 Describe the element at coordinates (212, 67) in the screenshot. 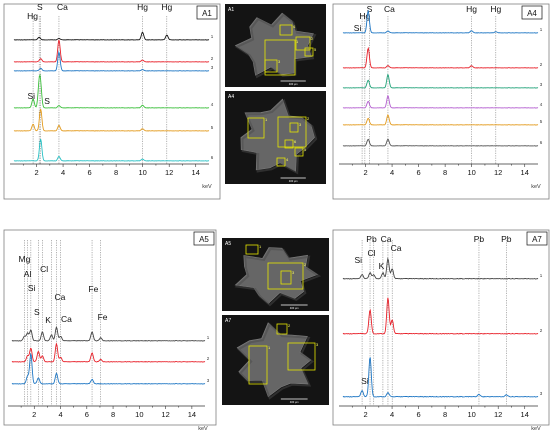

I see `spectrum-id-3: 3` at that location.